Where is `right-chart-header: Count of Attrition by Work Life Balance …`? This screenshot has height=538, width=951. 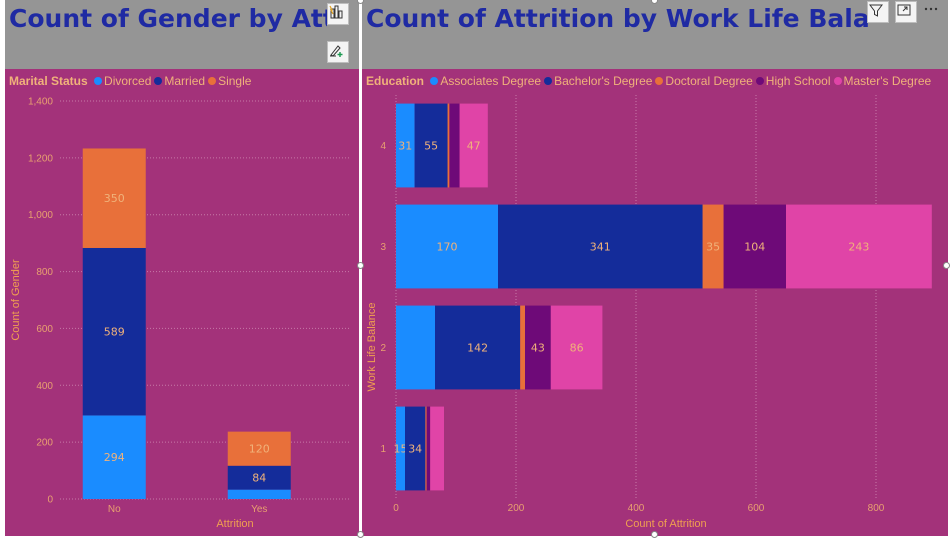
right-chart-header: Count of Attrition by Work Life Balance … is located at coordinates (655, 34).